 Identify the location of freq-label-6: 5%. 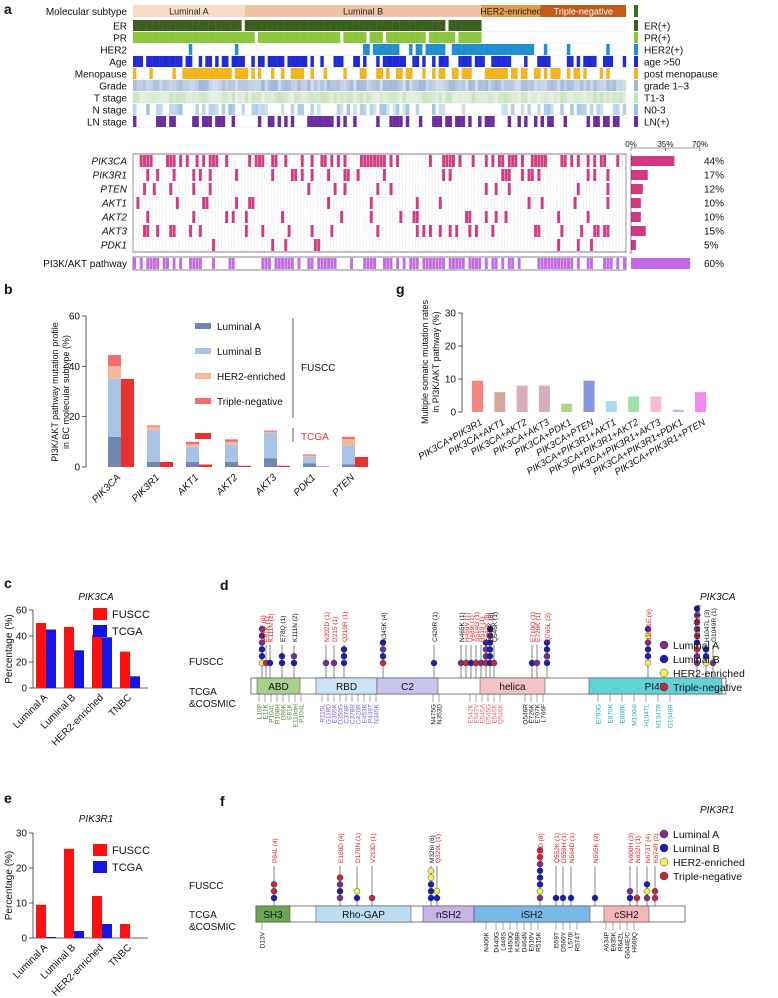
(711, 246).